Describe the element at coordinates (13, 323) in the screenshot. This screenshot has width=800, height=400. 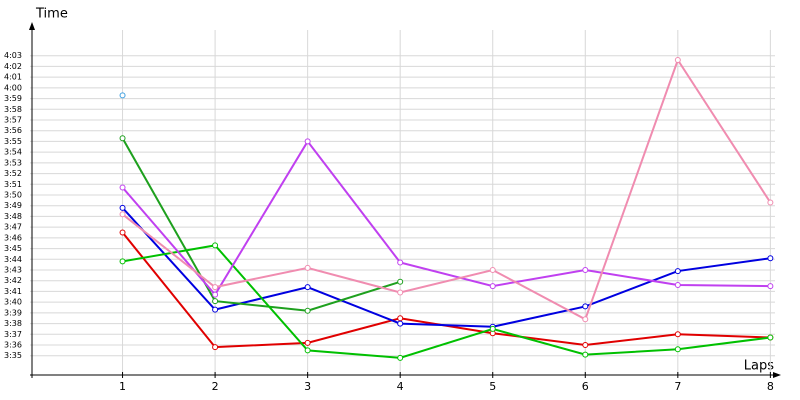
I see `y-tick-label: 3:38` at that location.